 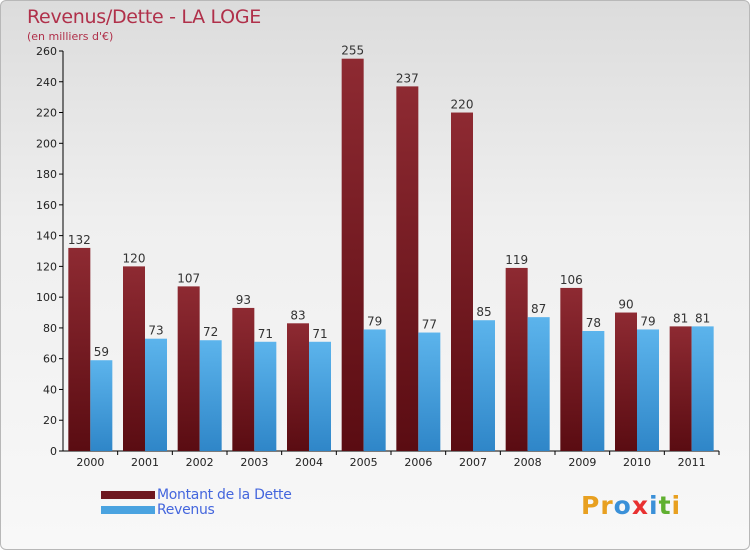 What do you see at coordinates (364, 462) in the screenshot?
I see `x-tick-label: 2005` at bounding box center [364, 462].